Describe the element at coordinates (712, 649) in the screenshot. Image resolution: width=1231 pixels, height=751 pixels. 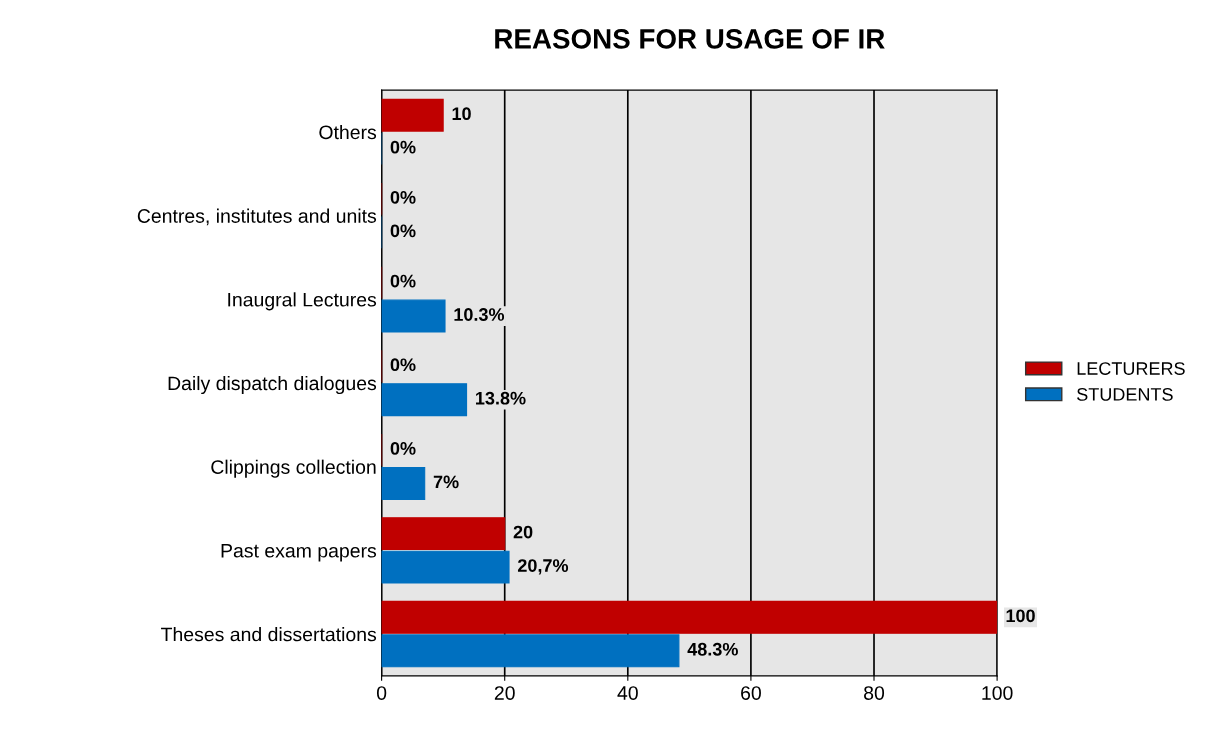
I see `data-label: 48.3%` at that location.